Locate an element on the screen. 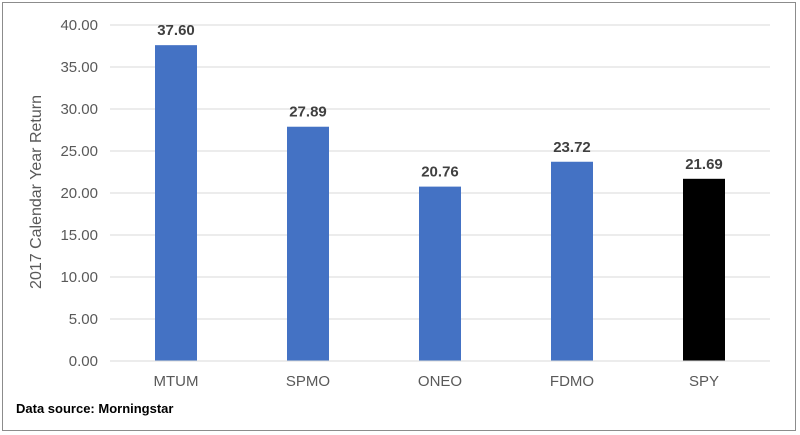 The width and height of the screenshot is (800, 435). y-tick-label: 15.00 is located at coordinates (79, 235).